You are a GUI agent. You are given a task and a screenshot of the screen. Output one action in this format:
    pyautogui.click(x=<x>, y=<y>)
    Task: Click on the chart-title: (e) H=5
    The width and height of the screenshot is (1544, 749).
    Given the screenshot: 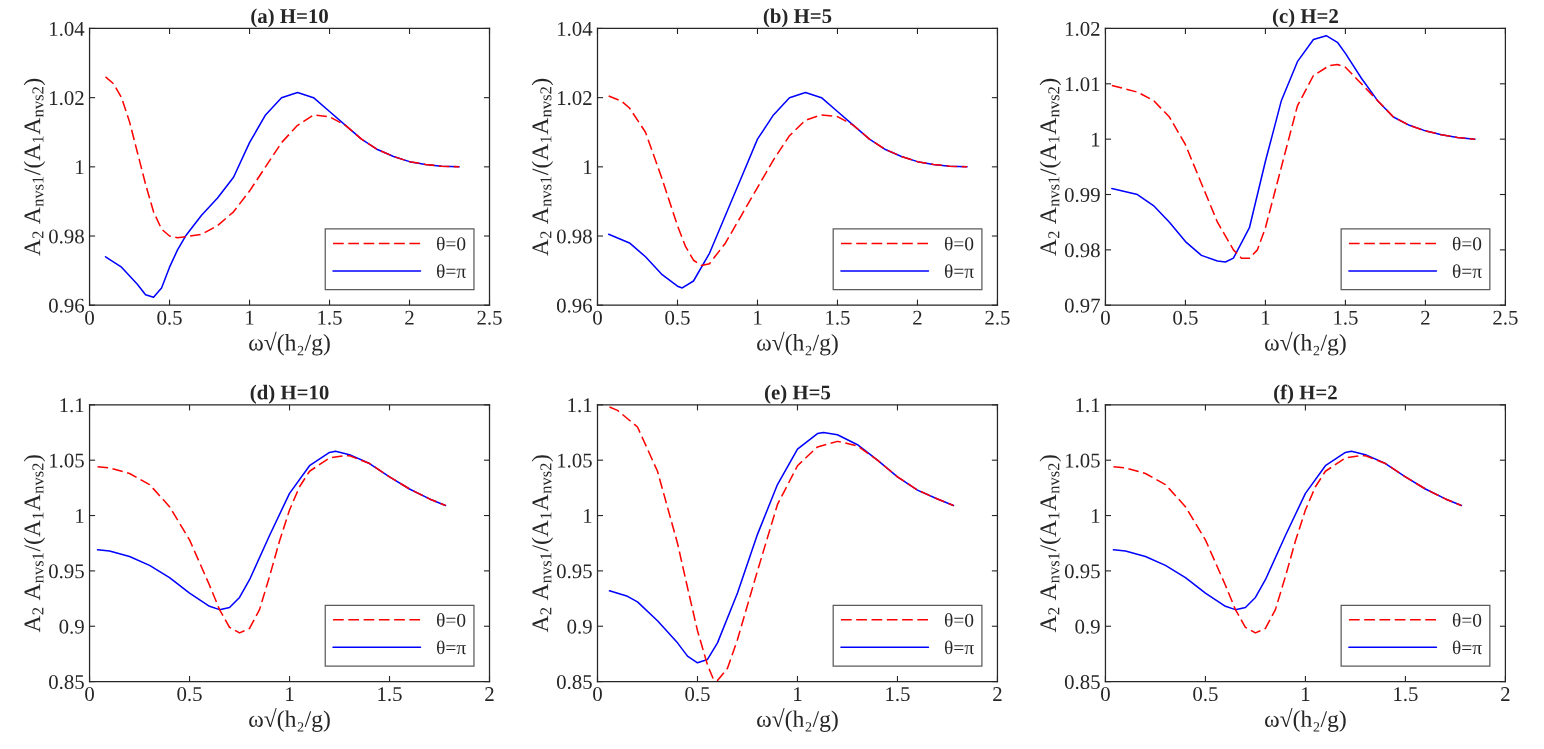 What is the action you would take?
    pyautogui.click(x=797, y=394)
    